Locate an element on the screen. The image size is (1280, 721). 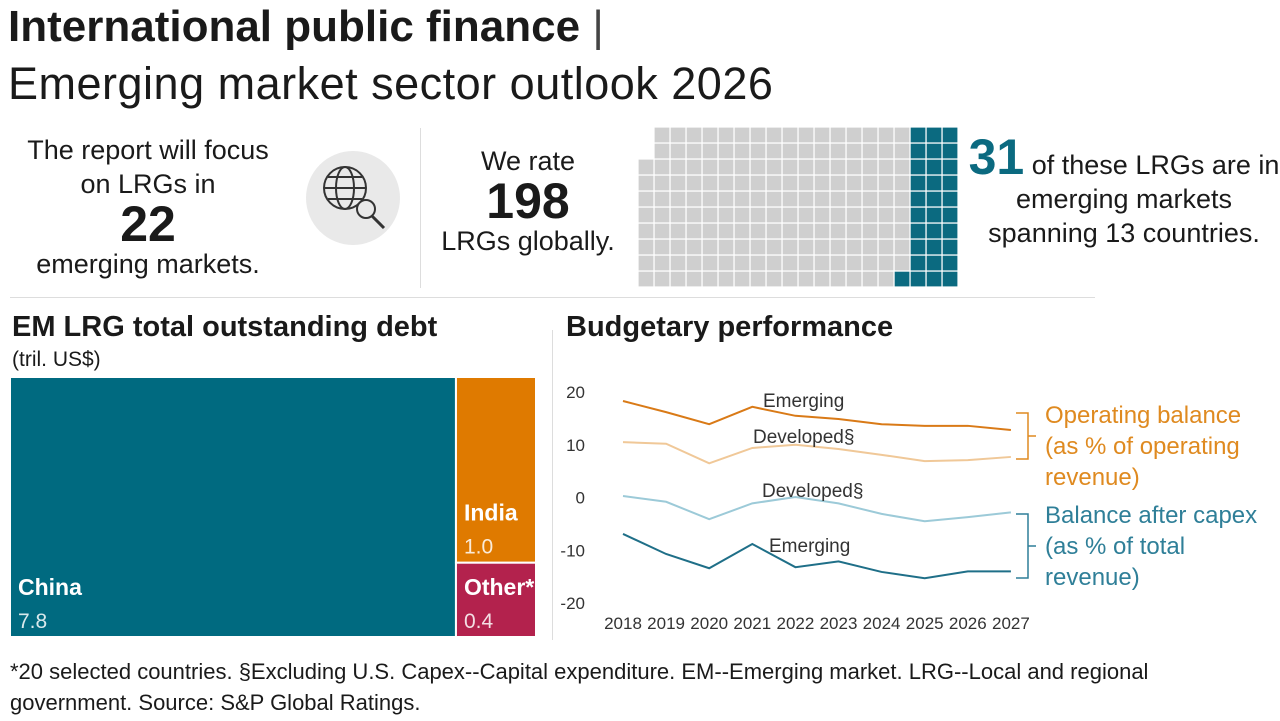
x-tick-label: 2021 is located at coordinates (752, 623).